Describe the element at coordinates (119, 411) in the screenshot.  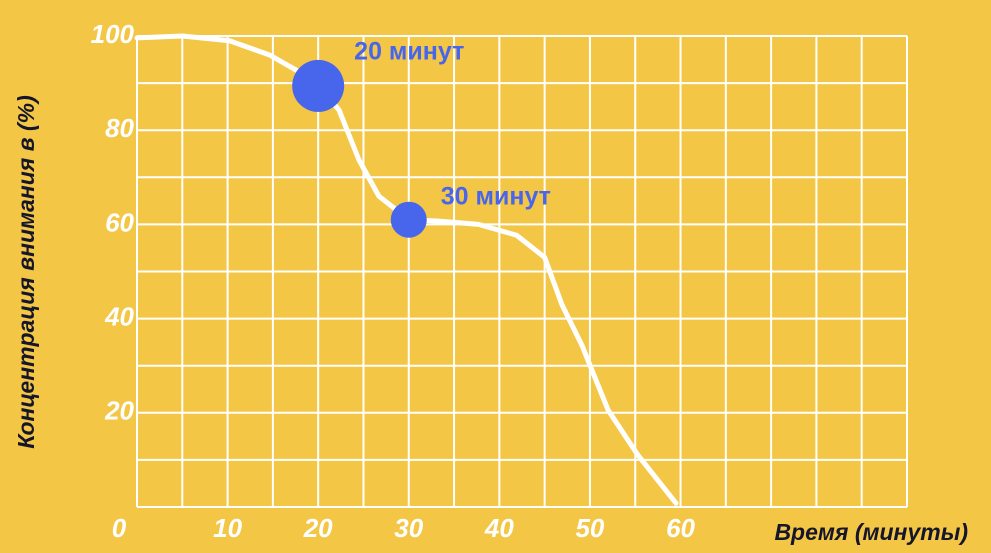
I see `y-tick-label: 20` at that location.